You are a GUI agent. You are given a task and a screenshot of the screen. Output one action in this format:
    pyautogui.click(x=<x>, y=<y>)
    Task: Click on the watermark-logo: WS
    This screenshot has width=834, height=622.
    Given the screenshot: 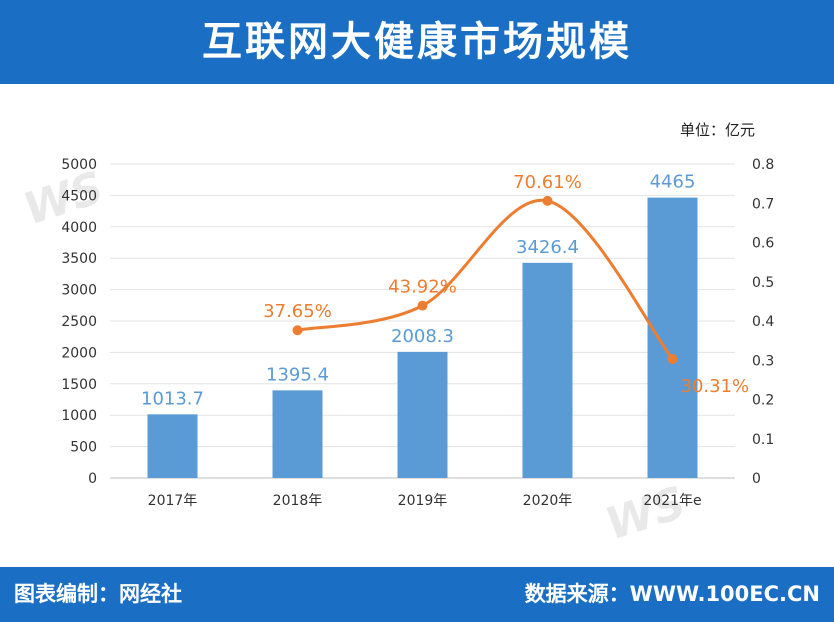 What is the action you would take?
    pyautogui.click(x=646, y=513)
    